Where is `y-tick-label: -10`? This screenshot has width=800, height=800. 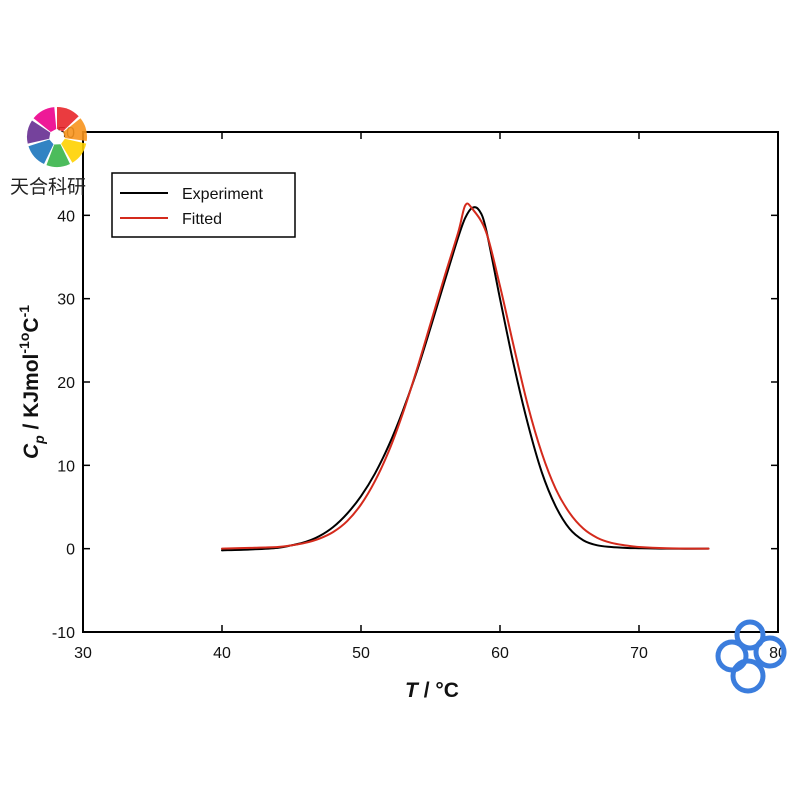
y-tick-label: -10 is located at coordinates (63, 633).